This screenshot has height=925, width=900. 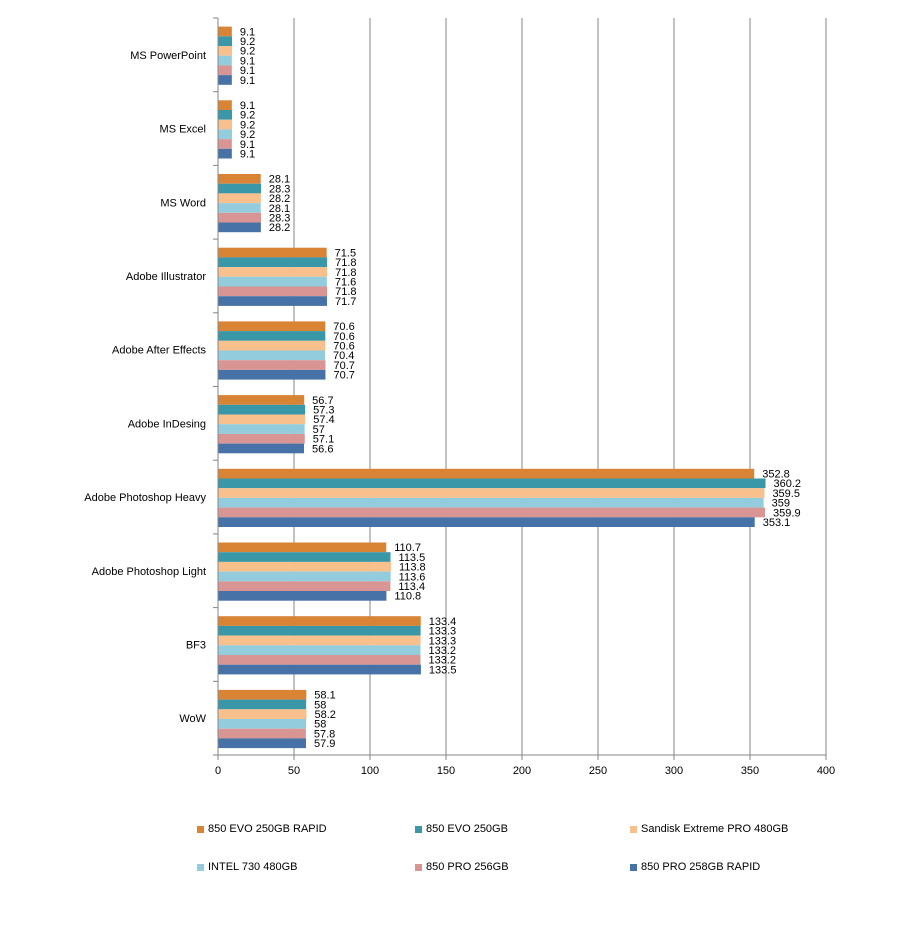 What do you see at coordinates (168, 56) in the screenshot?
I see `category-label: MS PowerPoint` at bounding box center [168, 56].